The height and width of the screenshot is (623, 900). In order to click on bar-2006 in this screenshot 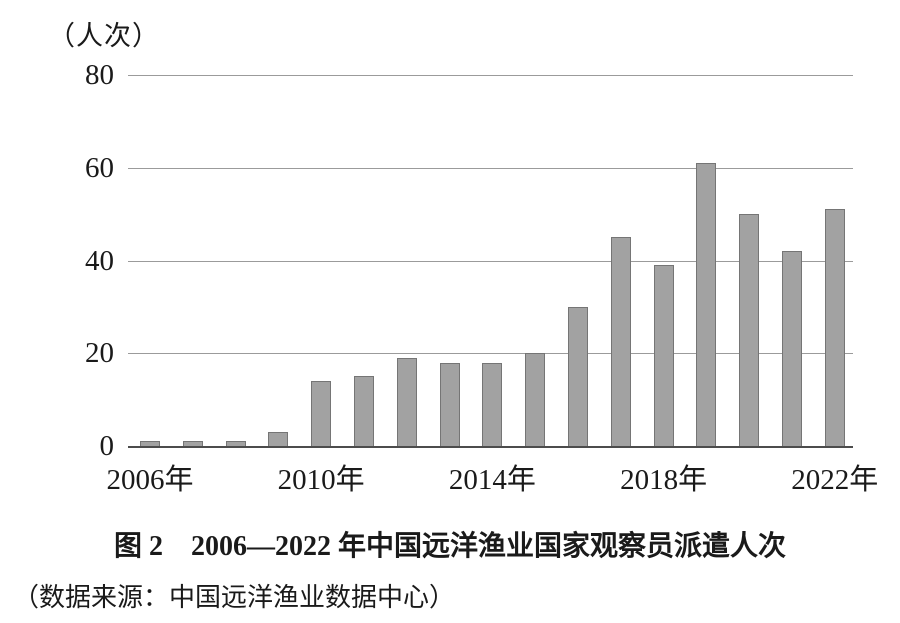, I will do `click(150, 443)`.